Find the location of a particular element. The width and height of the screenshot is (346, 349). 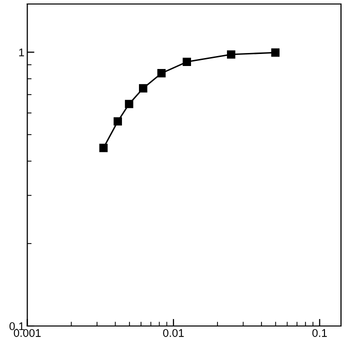

x-tick-label: 0.1 is located at coordinates (319, 333).